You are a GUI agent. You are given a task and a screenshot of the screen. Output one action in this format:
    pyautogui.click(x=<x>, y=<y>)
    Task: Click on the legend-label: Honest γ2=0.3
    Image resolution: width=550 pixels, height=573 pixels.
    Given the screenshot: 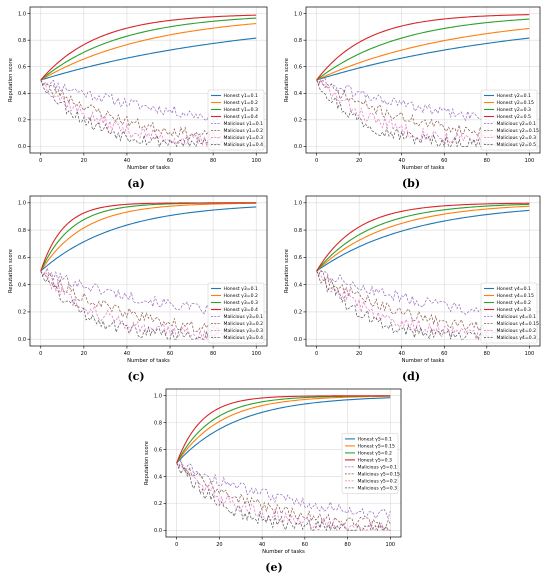 What is the action you would take?
    pyautogui.click(x=514, y=110)
    